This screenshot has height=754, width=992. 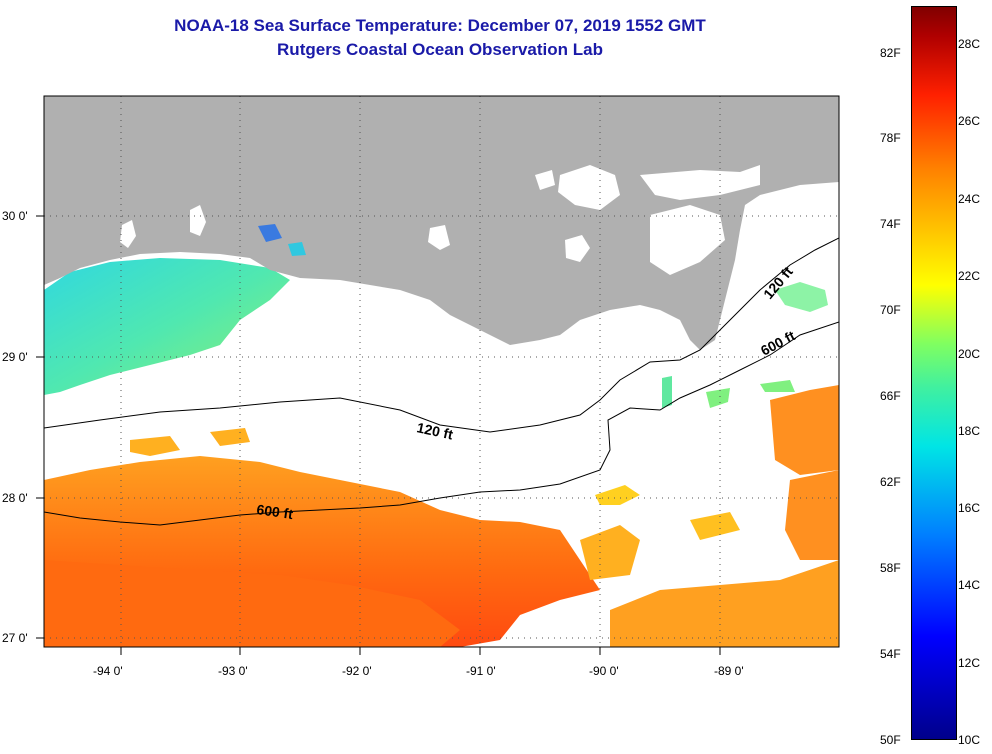 What do you see at coordinates (15, 216) in the screenshot?
I see `y-tick-label: 30 0'` at bounding box center [15, 216].